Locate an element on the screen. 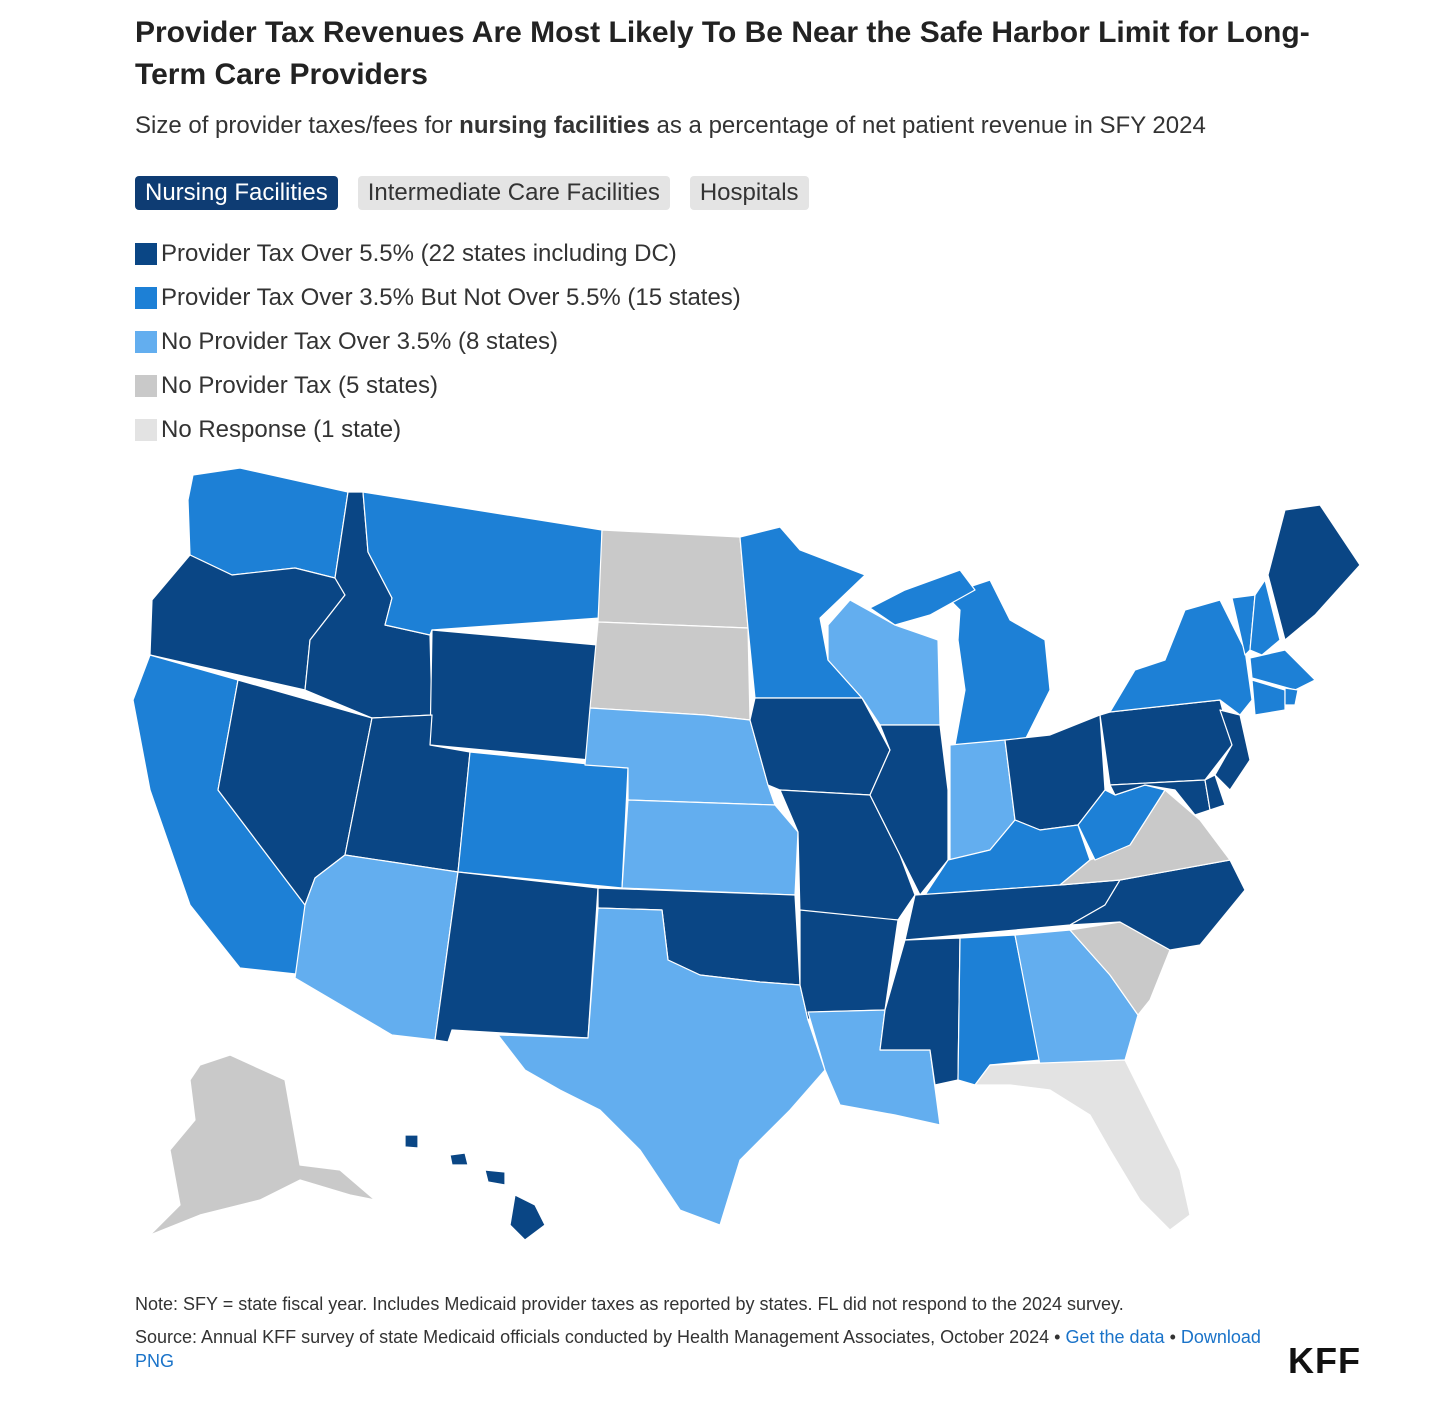  state-hi-kauai is located at coordinates (411, 1141).